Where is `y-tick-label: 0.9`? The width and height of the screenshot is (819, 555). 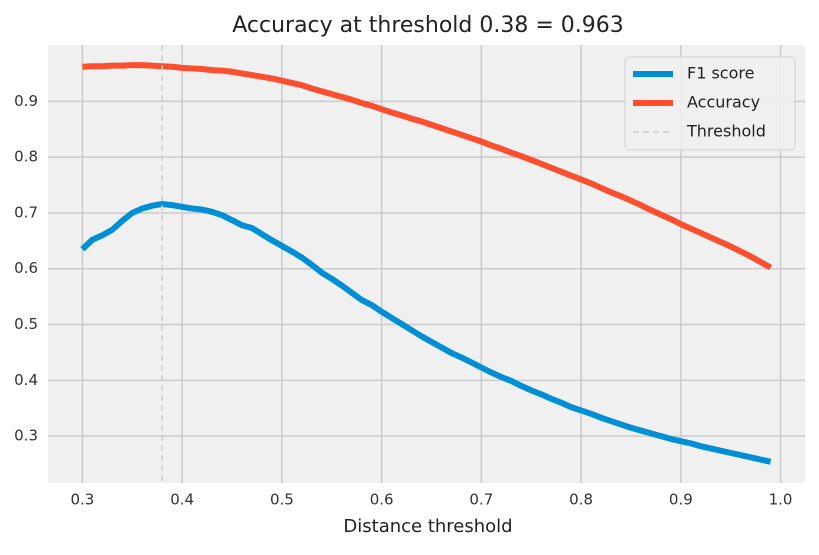 y-tick-label: 0.9 is located at coordinates (26, 101).